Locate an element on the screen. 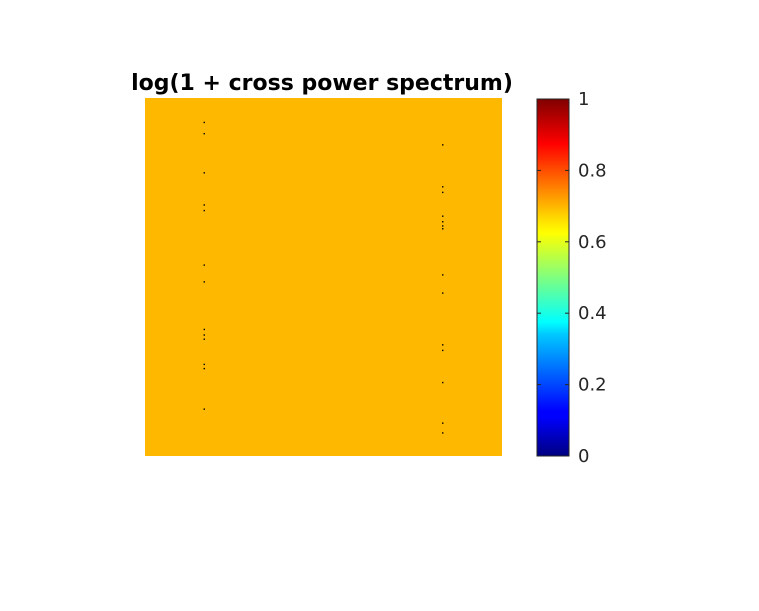  colorbar-frame is located at coordinates (553, 277).